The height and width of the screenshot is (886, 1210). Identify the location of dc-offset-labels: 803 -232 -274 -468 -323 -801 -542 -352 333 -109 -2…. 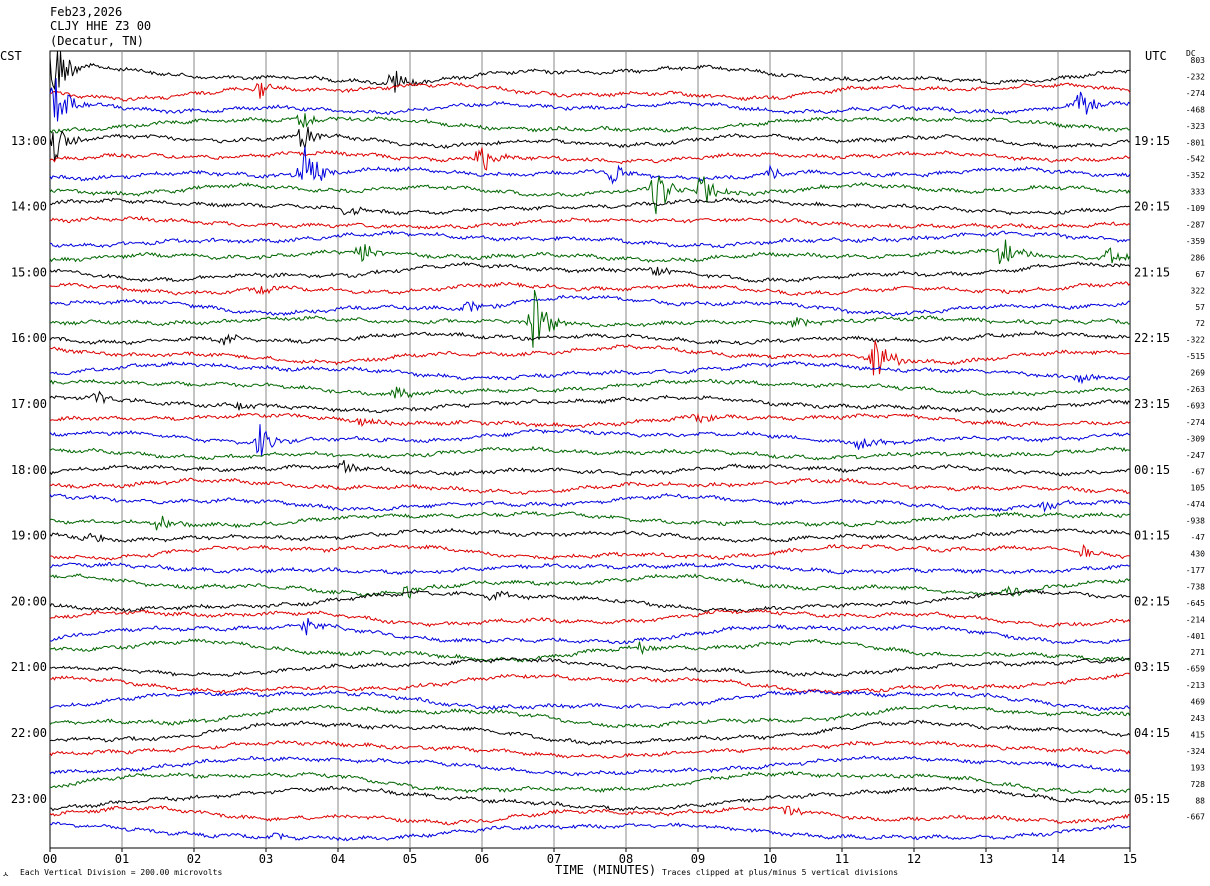
(1195, 439).